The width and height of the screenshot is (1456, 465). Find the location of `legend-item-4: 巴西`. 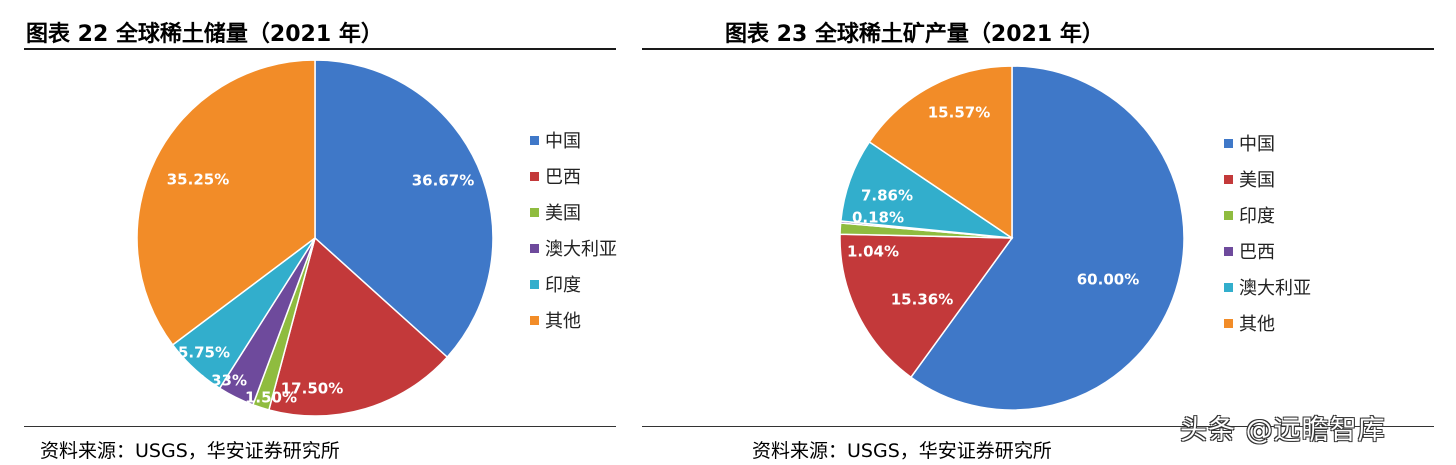

legend-item-4: 巴西 is located at coordinates (1267, 251).